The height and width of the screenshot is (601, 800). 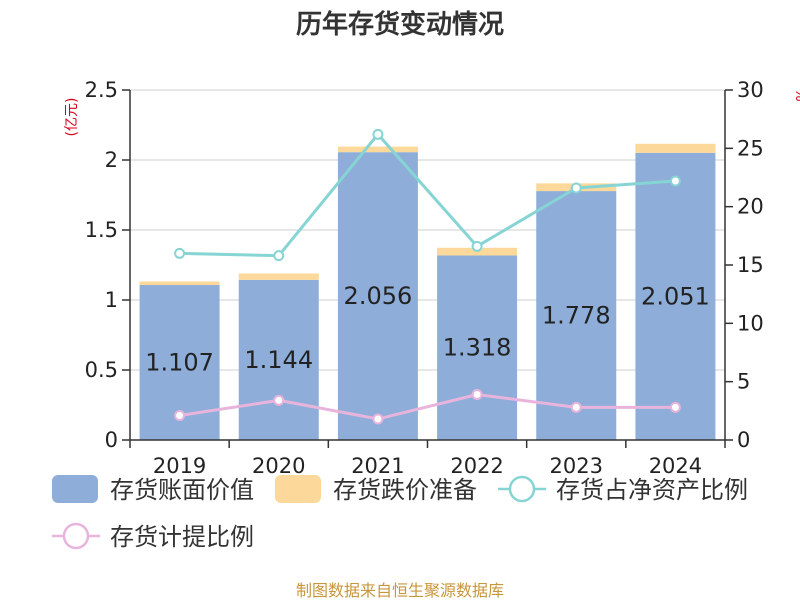 I want to click on y-tick-label: 2, so click(x=111, y=160).